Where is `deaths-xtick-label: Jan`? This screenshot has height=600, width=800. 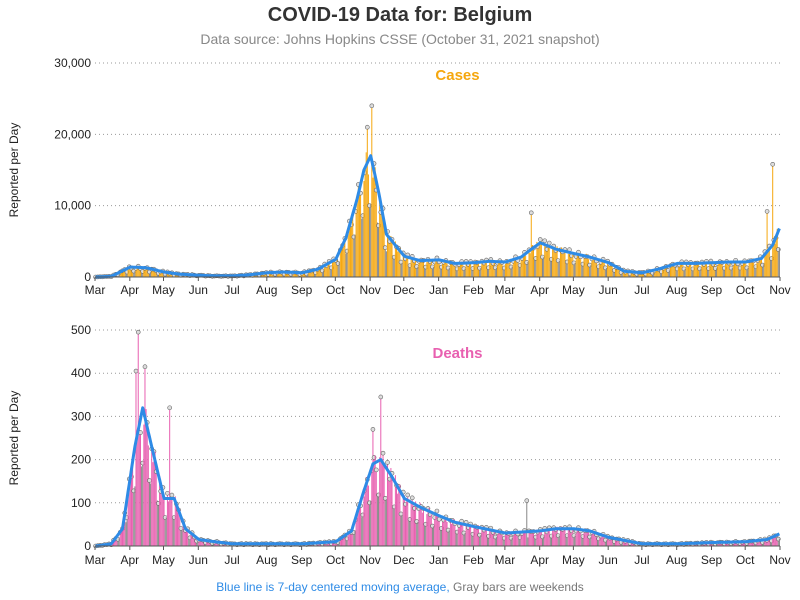 deaths-xtick-label: Jan is located at coordinates (438, 560).